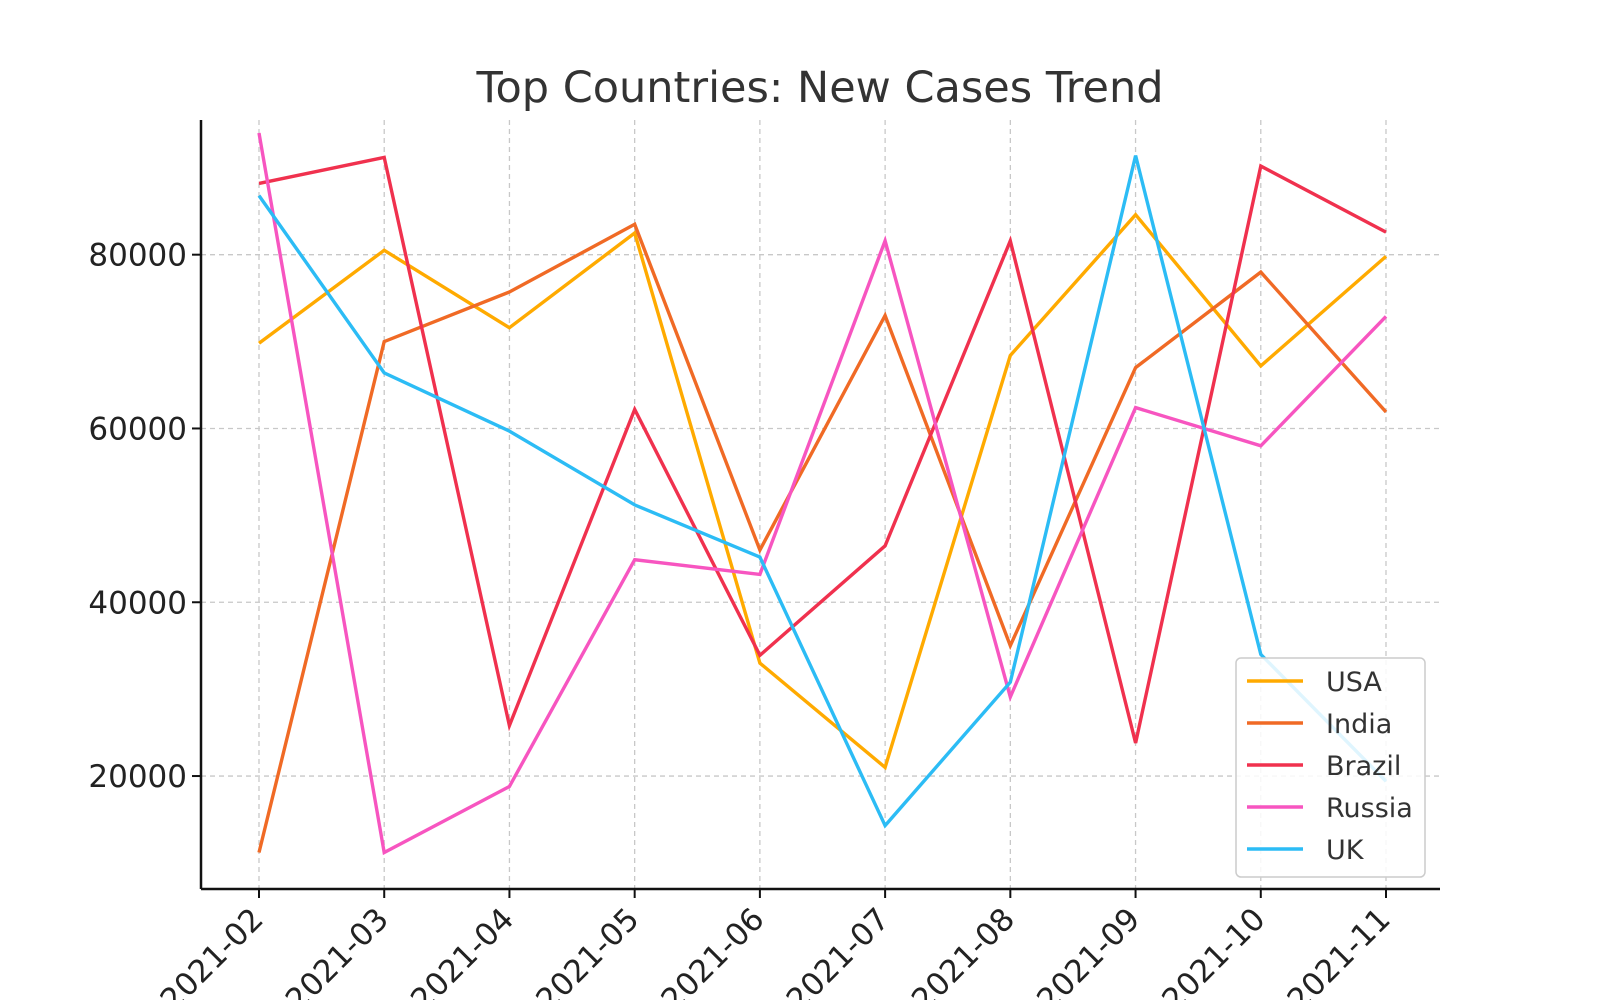 This screenshot has height=1000, width=1600. Describe the element at coordinates (1339, 950) in the screenshot. I see `x-tick-label: 2021-11` at that location.